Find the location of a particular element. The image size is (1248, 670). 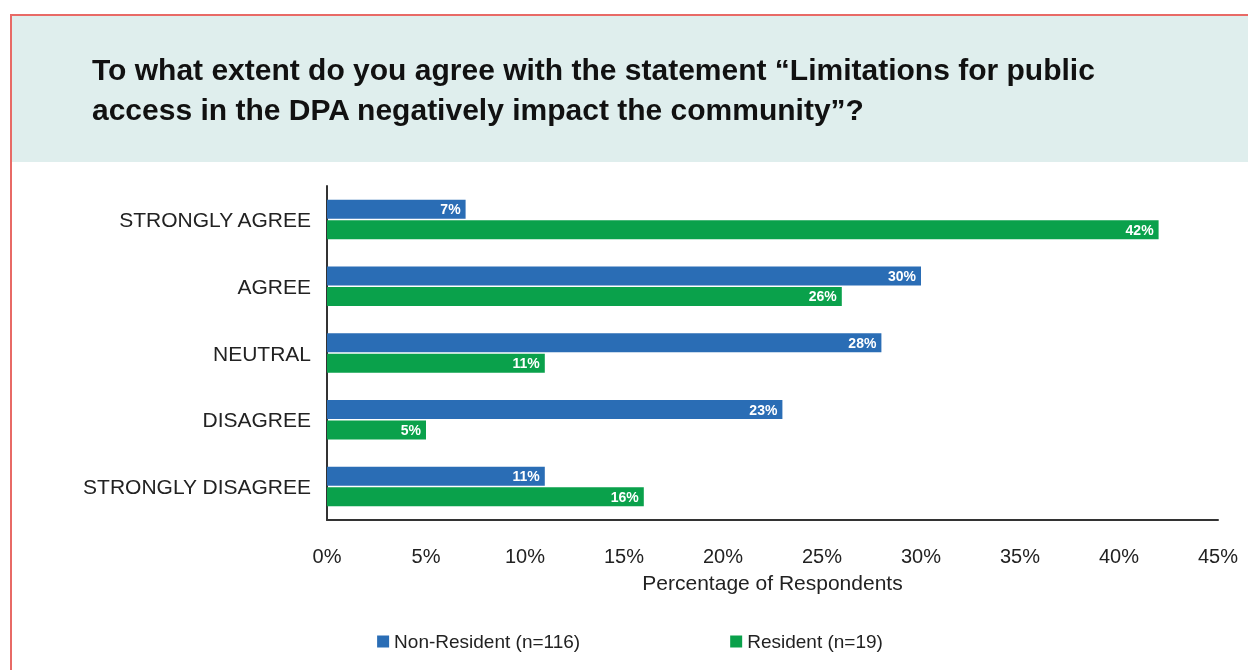

y-tick-label: DISAGREE is located at coordinates (256, 420).